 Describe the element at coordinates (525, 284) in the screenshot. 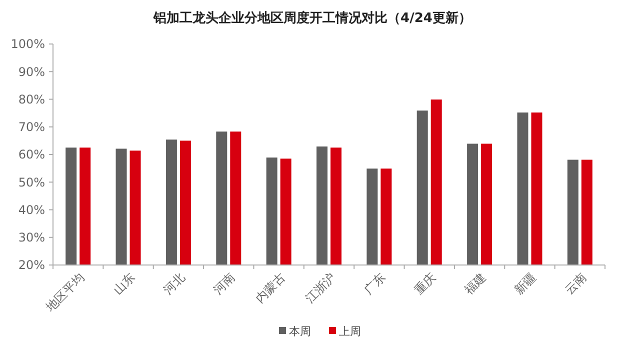

I see `x-tick-label: 新疆` at that location.